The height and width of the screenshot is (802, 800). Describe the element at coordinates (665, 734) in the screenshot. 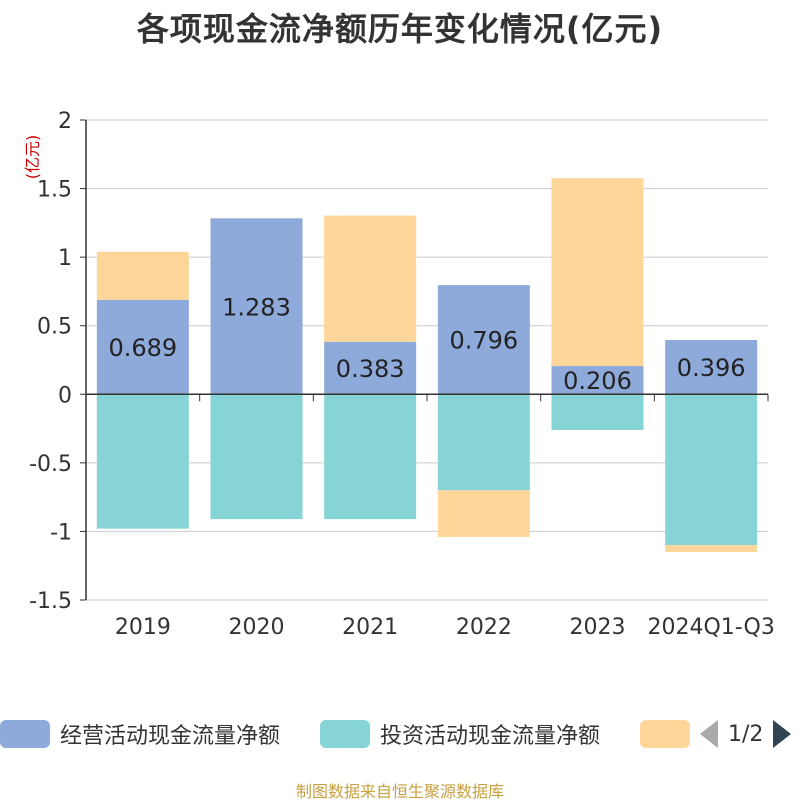

I see `legend-swatch-third` at that location.